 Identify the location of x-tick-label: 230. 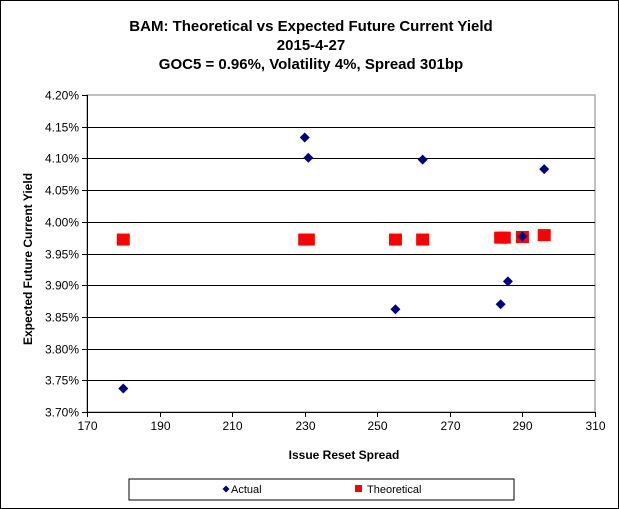
(305, 426).